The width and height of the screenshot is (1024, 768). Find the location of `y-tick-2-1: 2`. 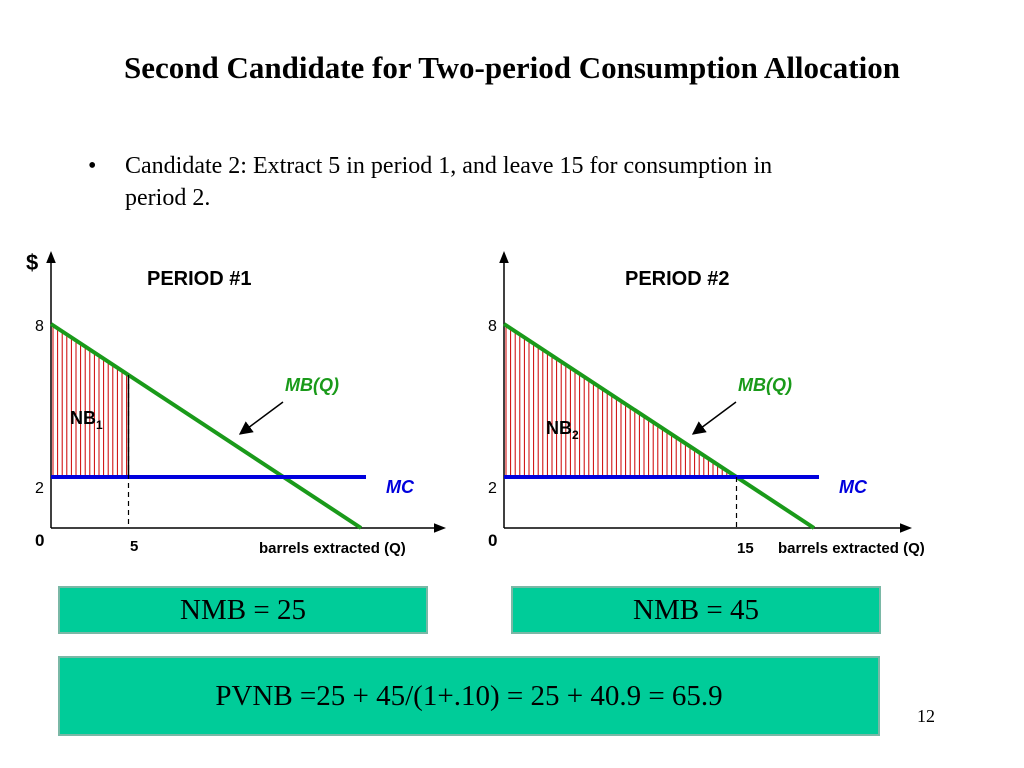

y-tick-2-1: 2 is located at coordinates (39, 488).